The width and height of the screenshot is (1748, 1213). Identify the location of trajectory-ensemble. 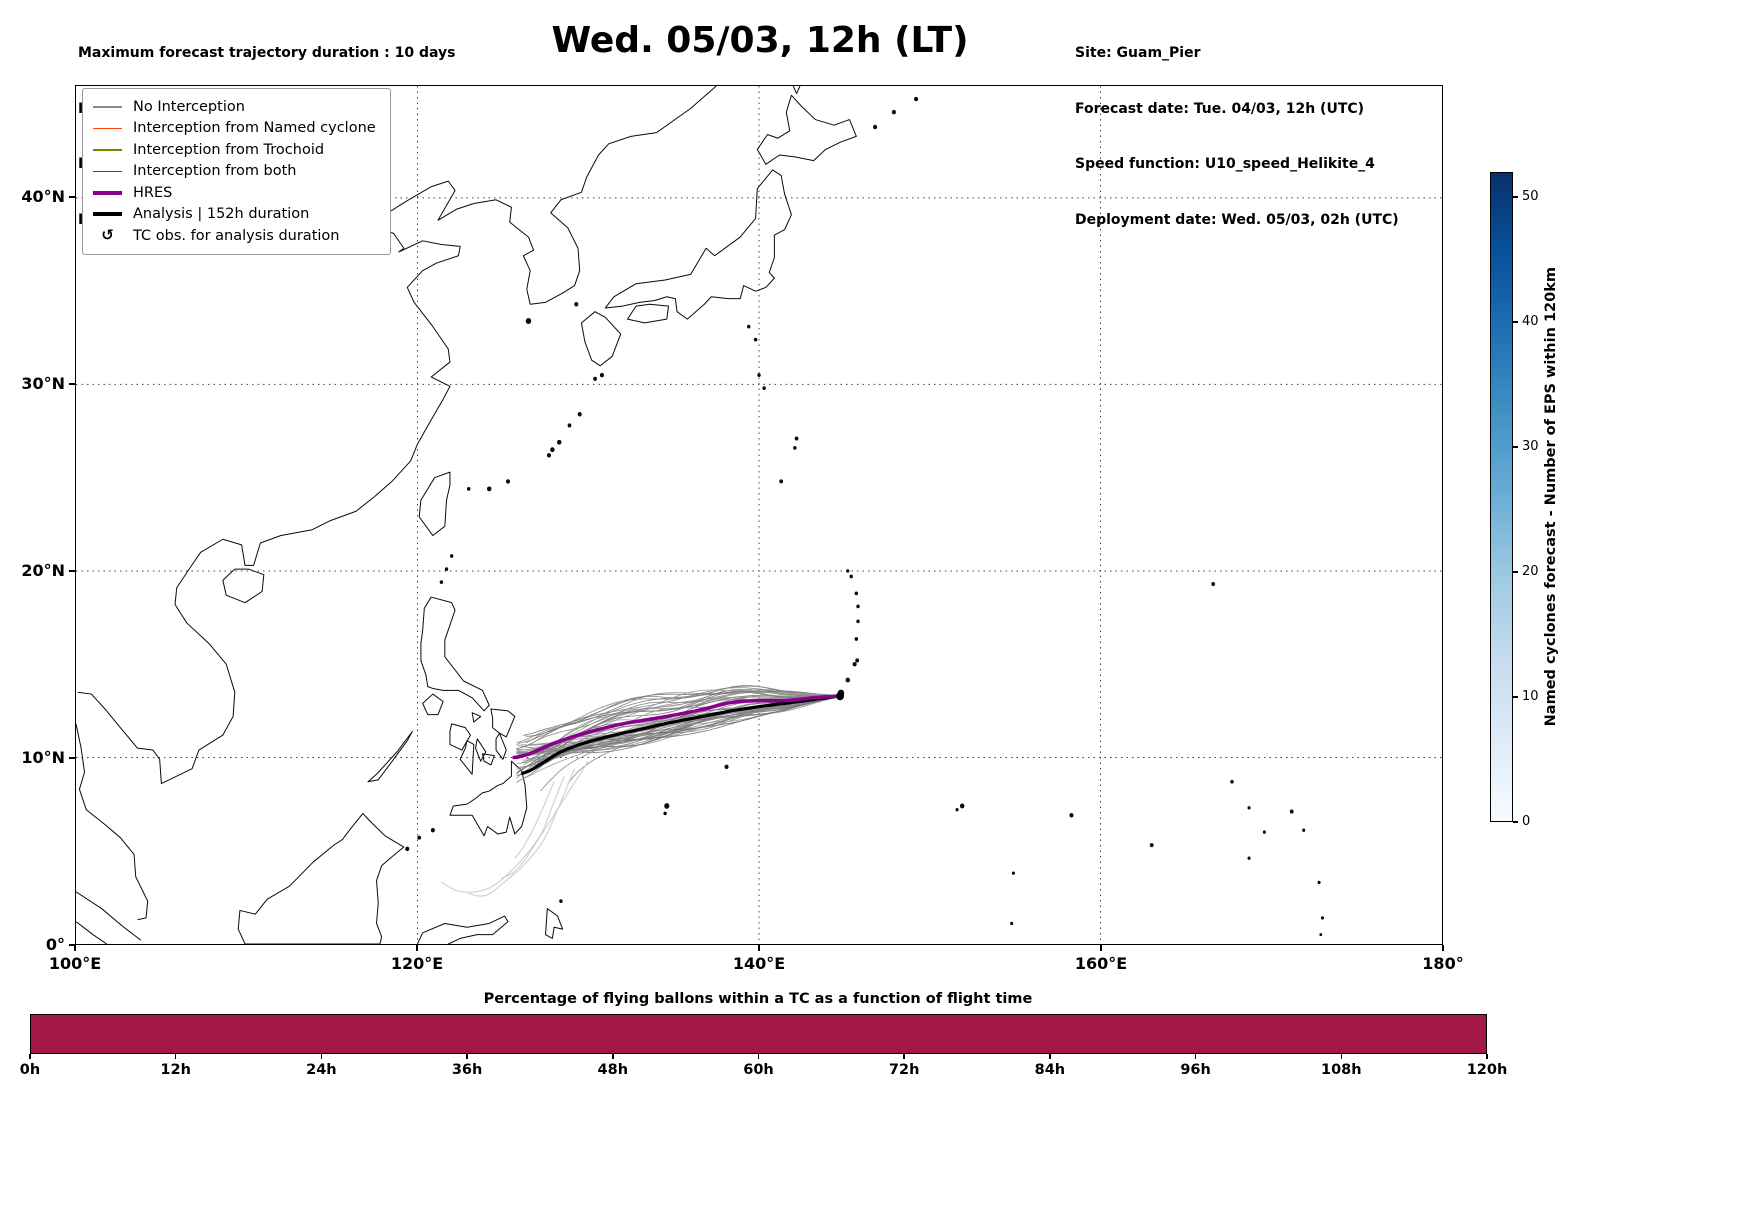
(643, 790).